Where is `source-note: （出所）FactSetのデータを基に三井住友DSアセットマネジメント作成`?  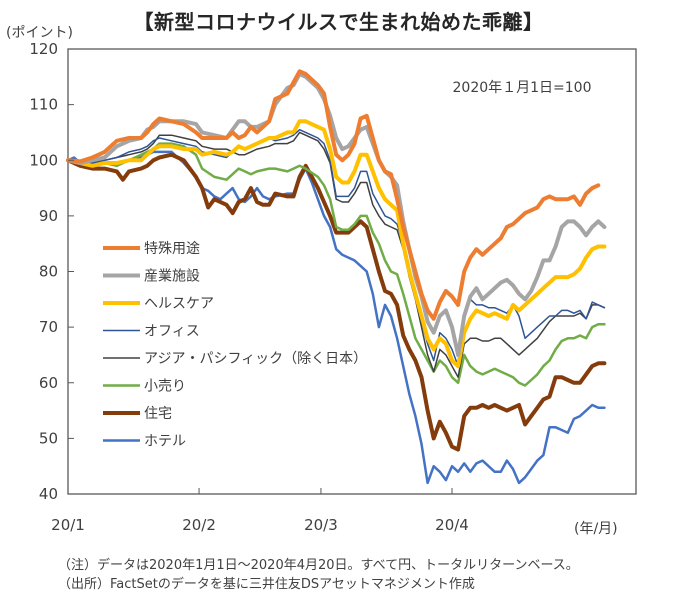
source-note: （出所）FactSetのデータを基に三井住友DSアセットマネジメント作成 is located at coordinates (266, 584).